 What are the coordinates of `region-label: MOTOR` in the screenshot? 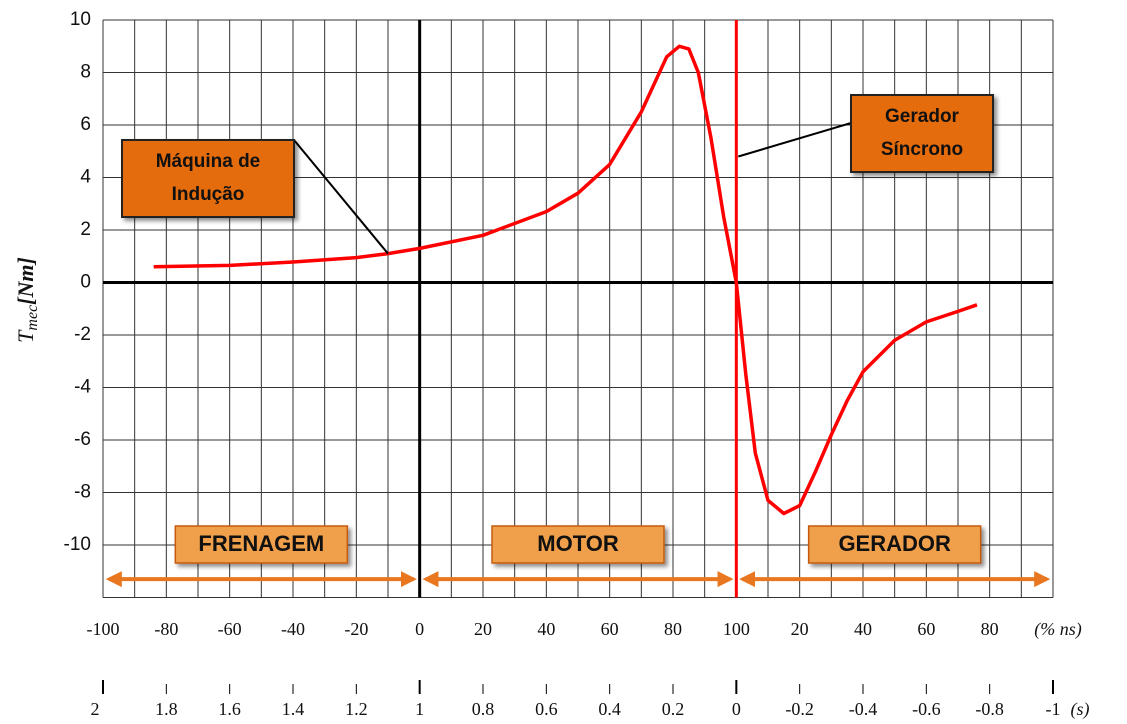 It's located at (578, 543).